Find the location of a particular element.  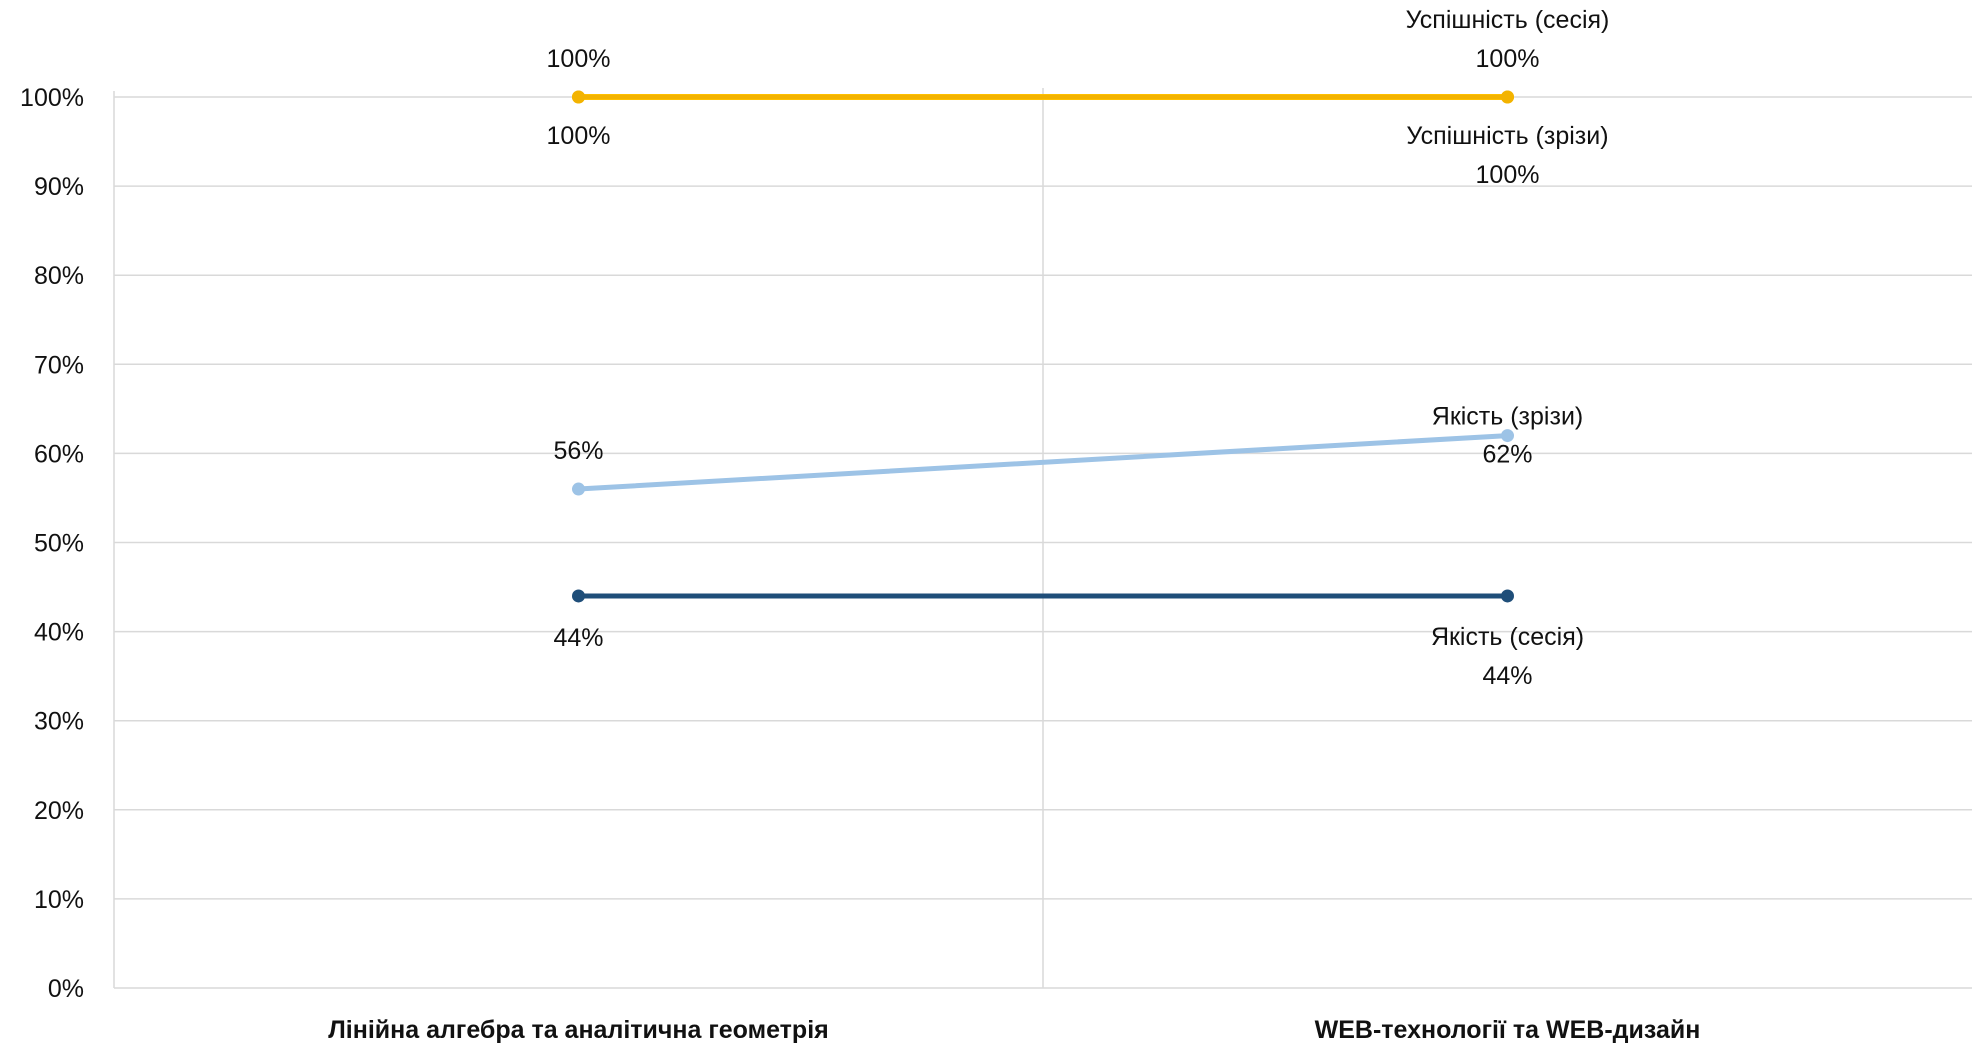

series-name-label: Успішність (сесія) is located at coordinates (1508, 20).